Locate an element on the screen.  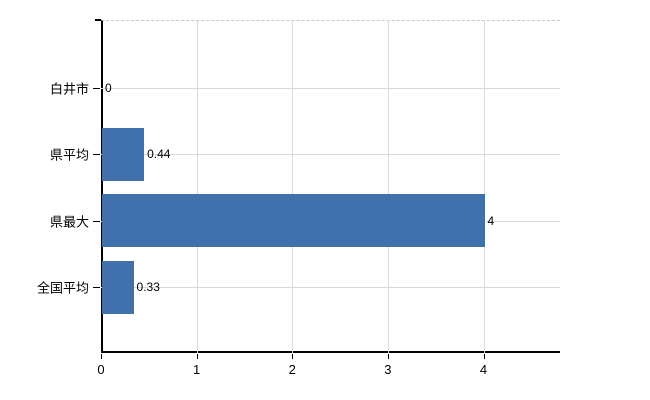
category-label: 全国平均 is located at coordinates (62, 288).